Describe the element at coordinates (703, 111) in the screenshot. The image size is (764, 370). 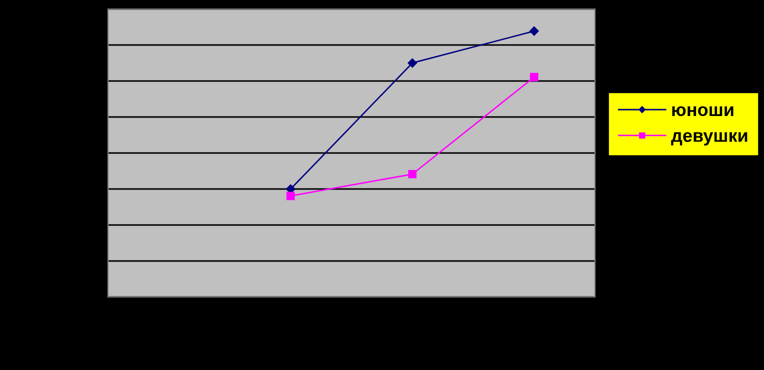
I see `legend-label: юноши` at that location.